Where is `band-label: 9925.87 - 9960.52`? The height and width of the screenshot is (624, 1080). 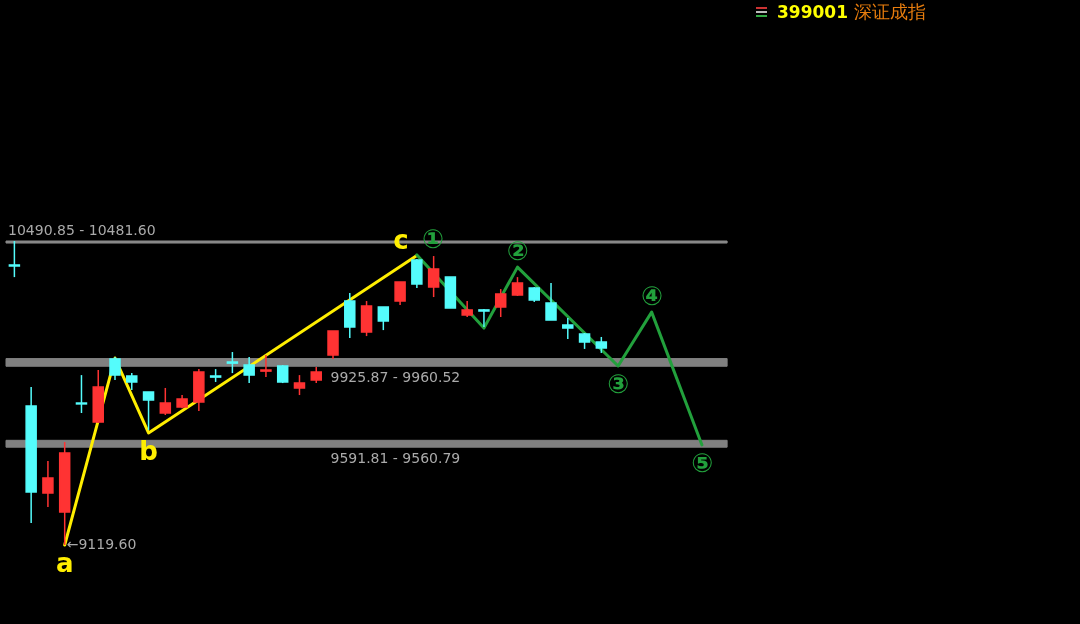
band-label: 9925.87 - 9960.52 is located at coordinates (395, 377).